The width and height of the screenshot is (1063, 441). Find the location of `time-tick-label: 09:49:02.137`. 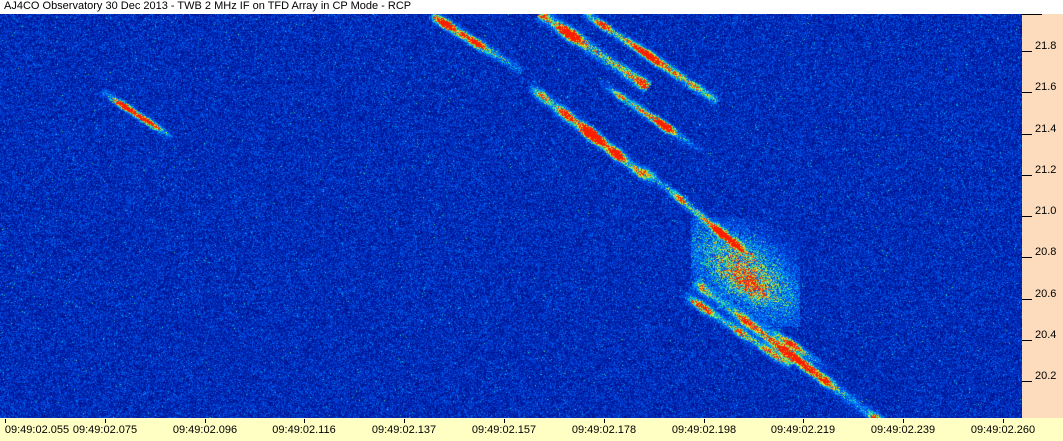

time-tick-label: 09:49:02.137 is located at coordinates (404, 430).